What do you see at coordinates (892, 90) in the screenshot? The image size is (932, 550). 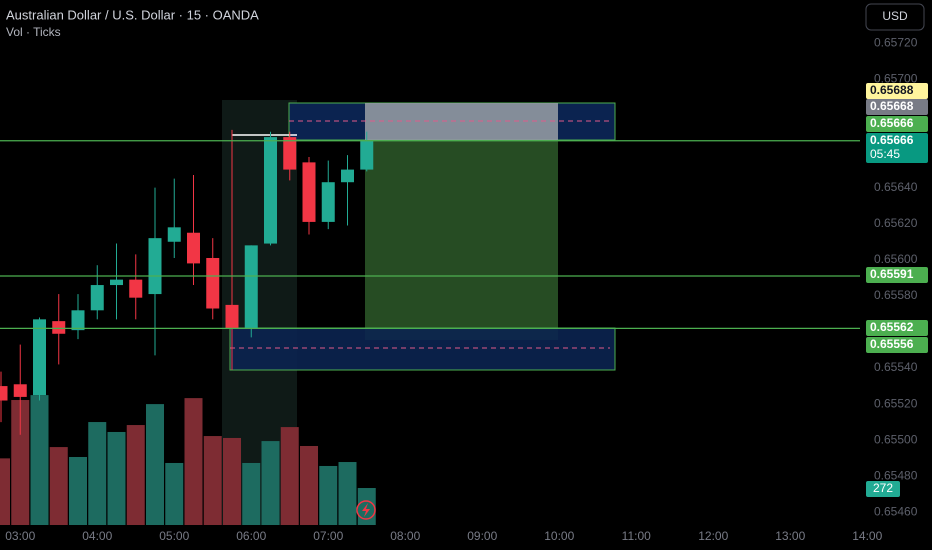 I see `price-label: 0.65688` at bounding box center [892, 90].